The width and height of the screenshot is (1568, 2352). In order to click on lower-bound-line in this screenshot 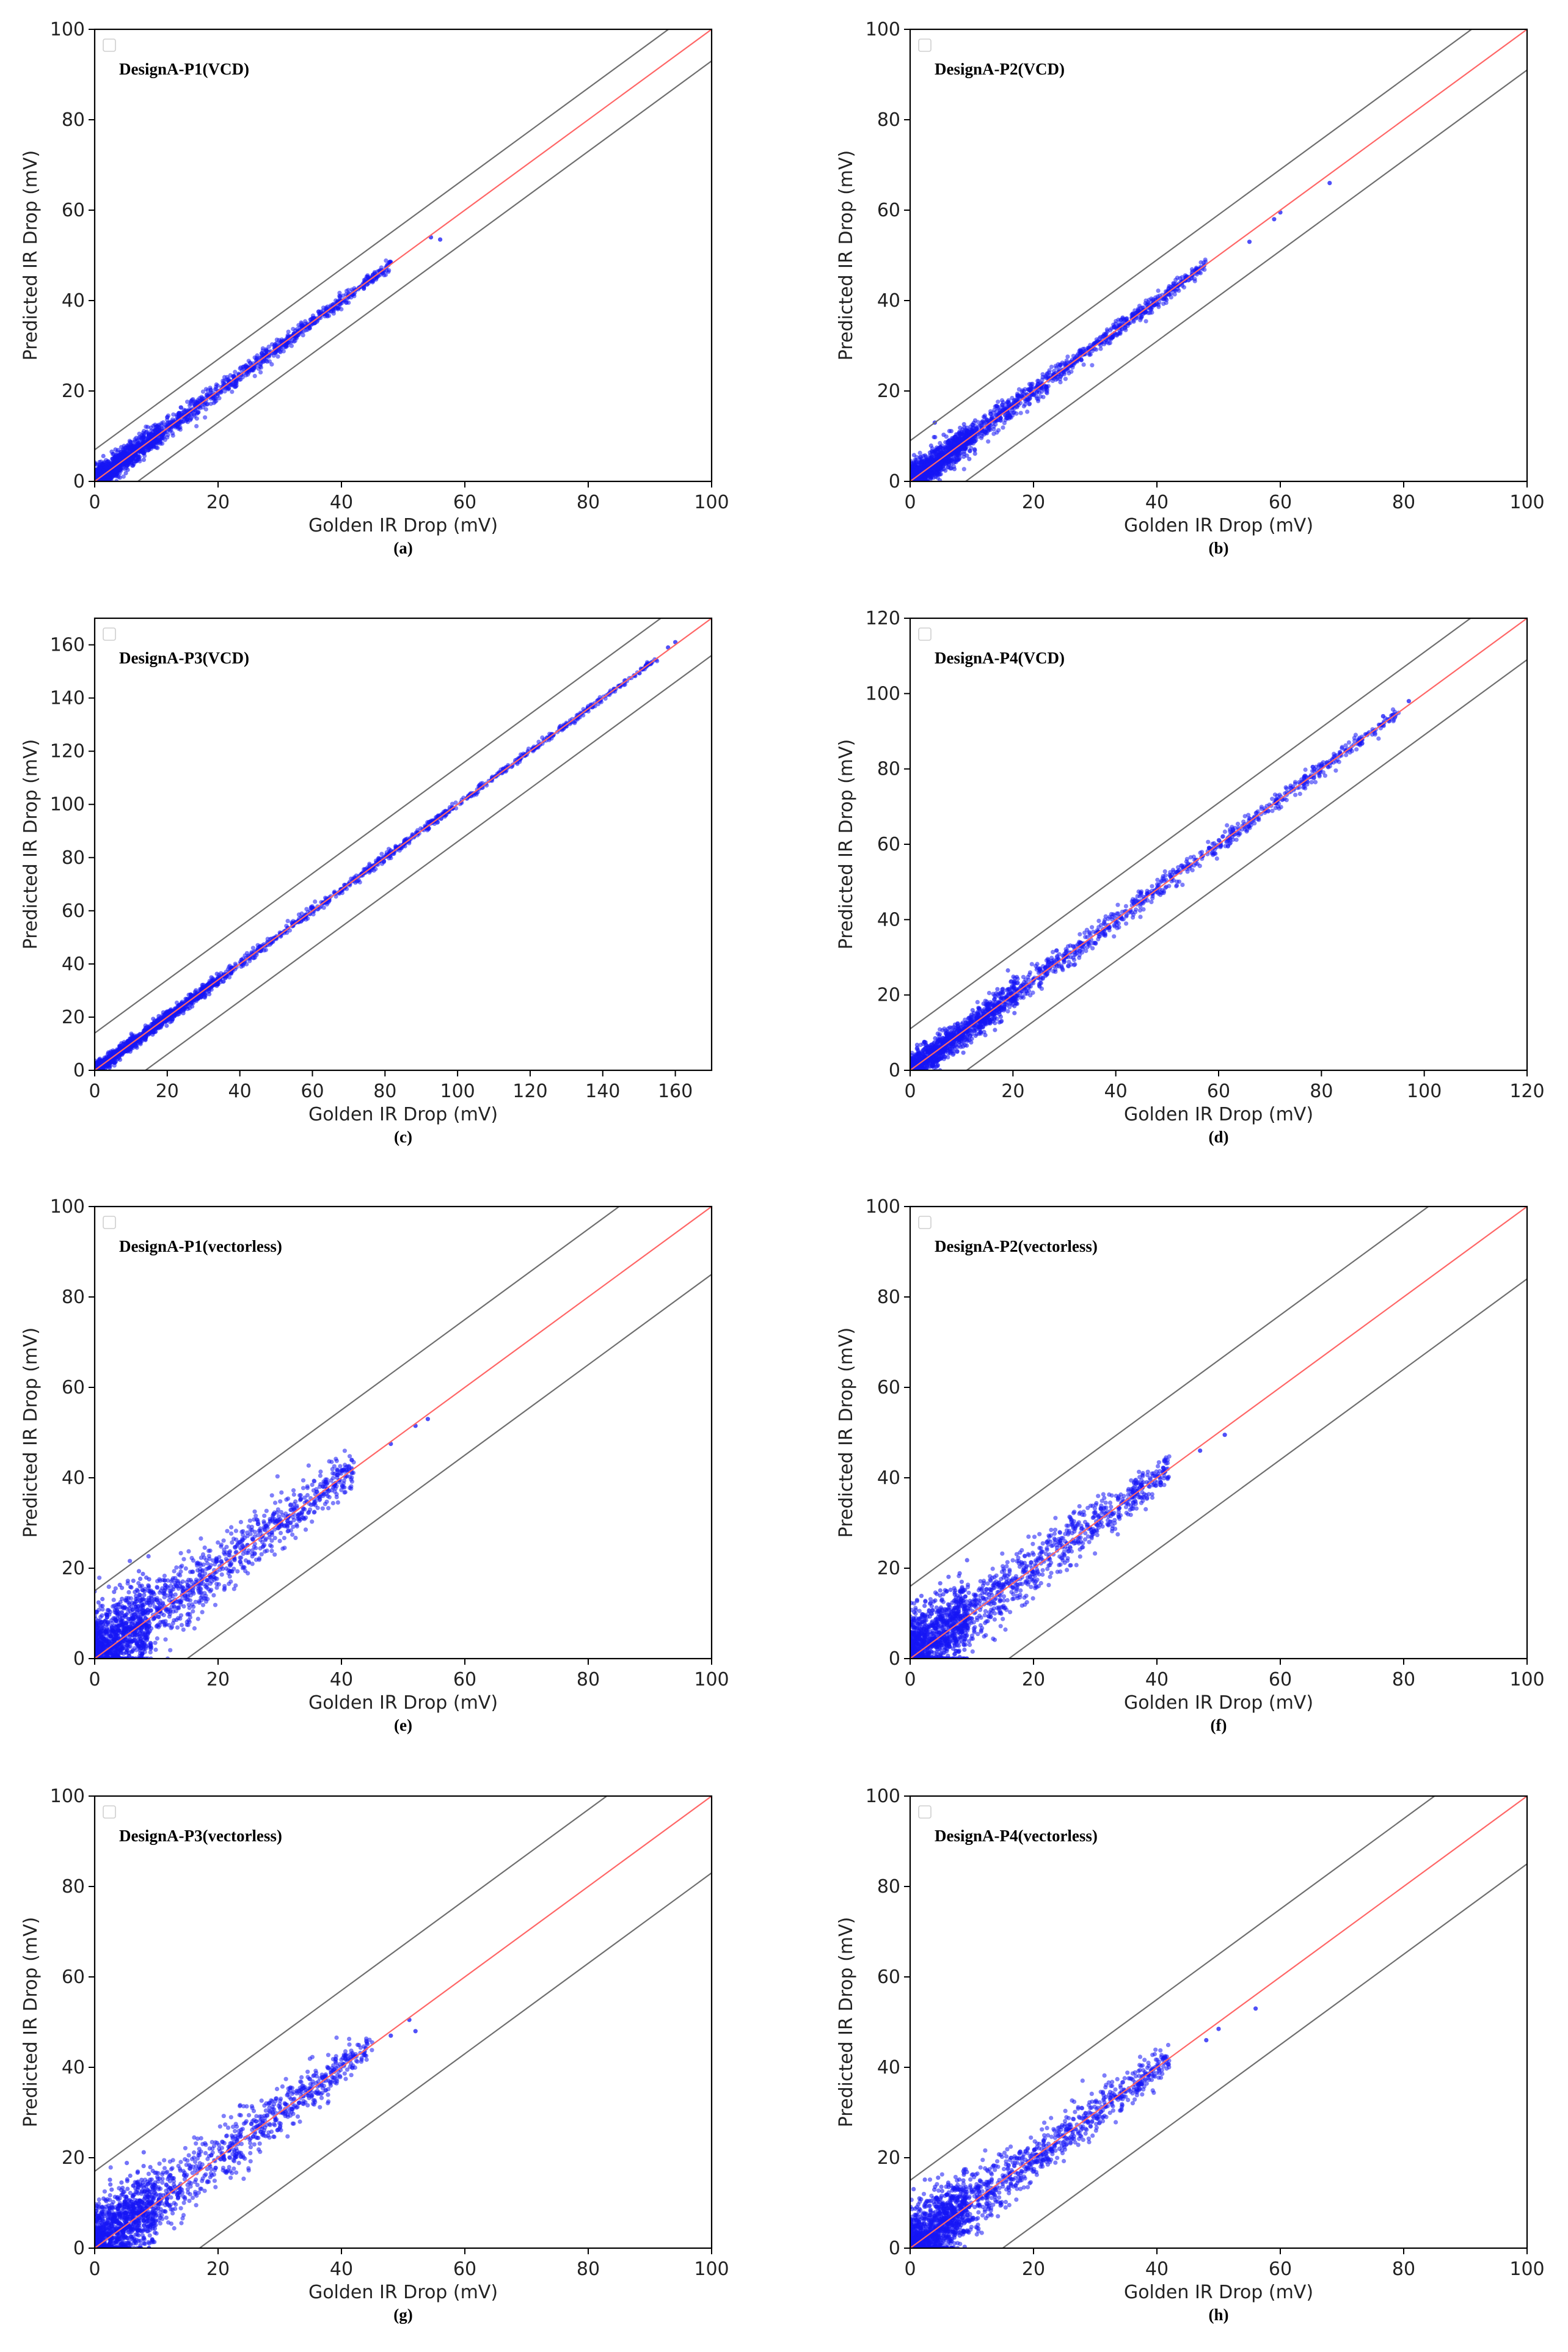, I will do `click(1246, 275)`.